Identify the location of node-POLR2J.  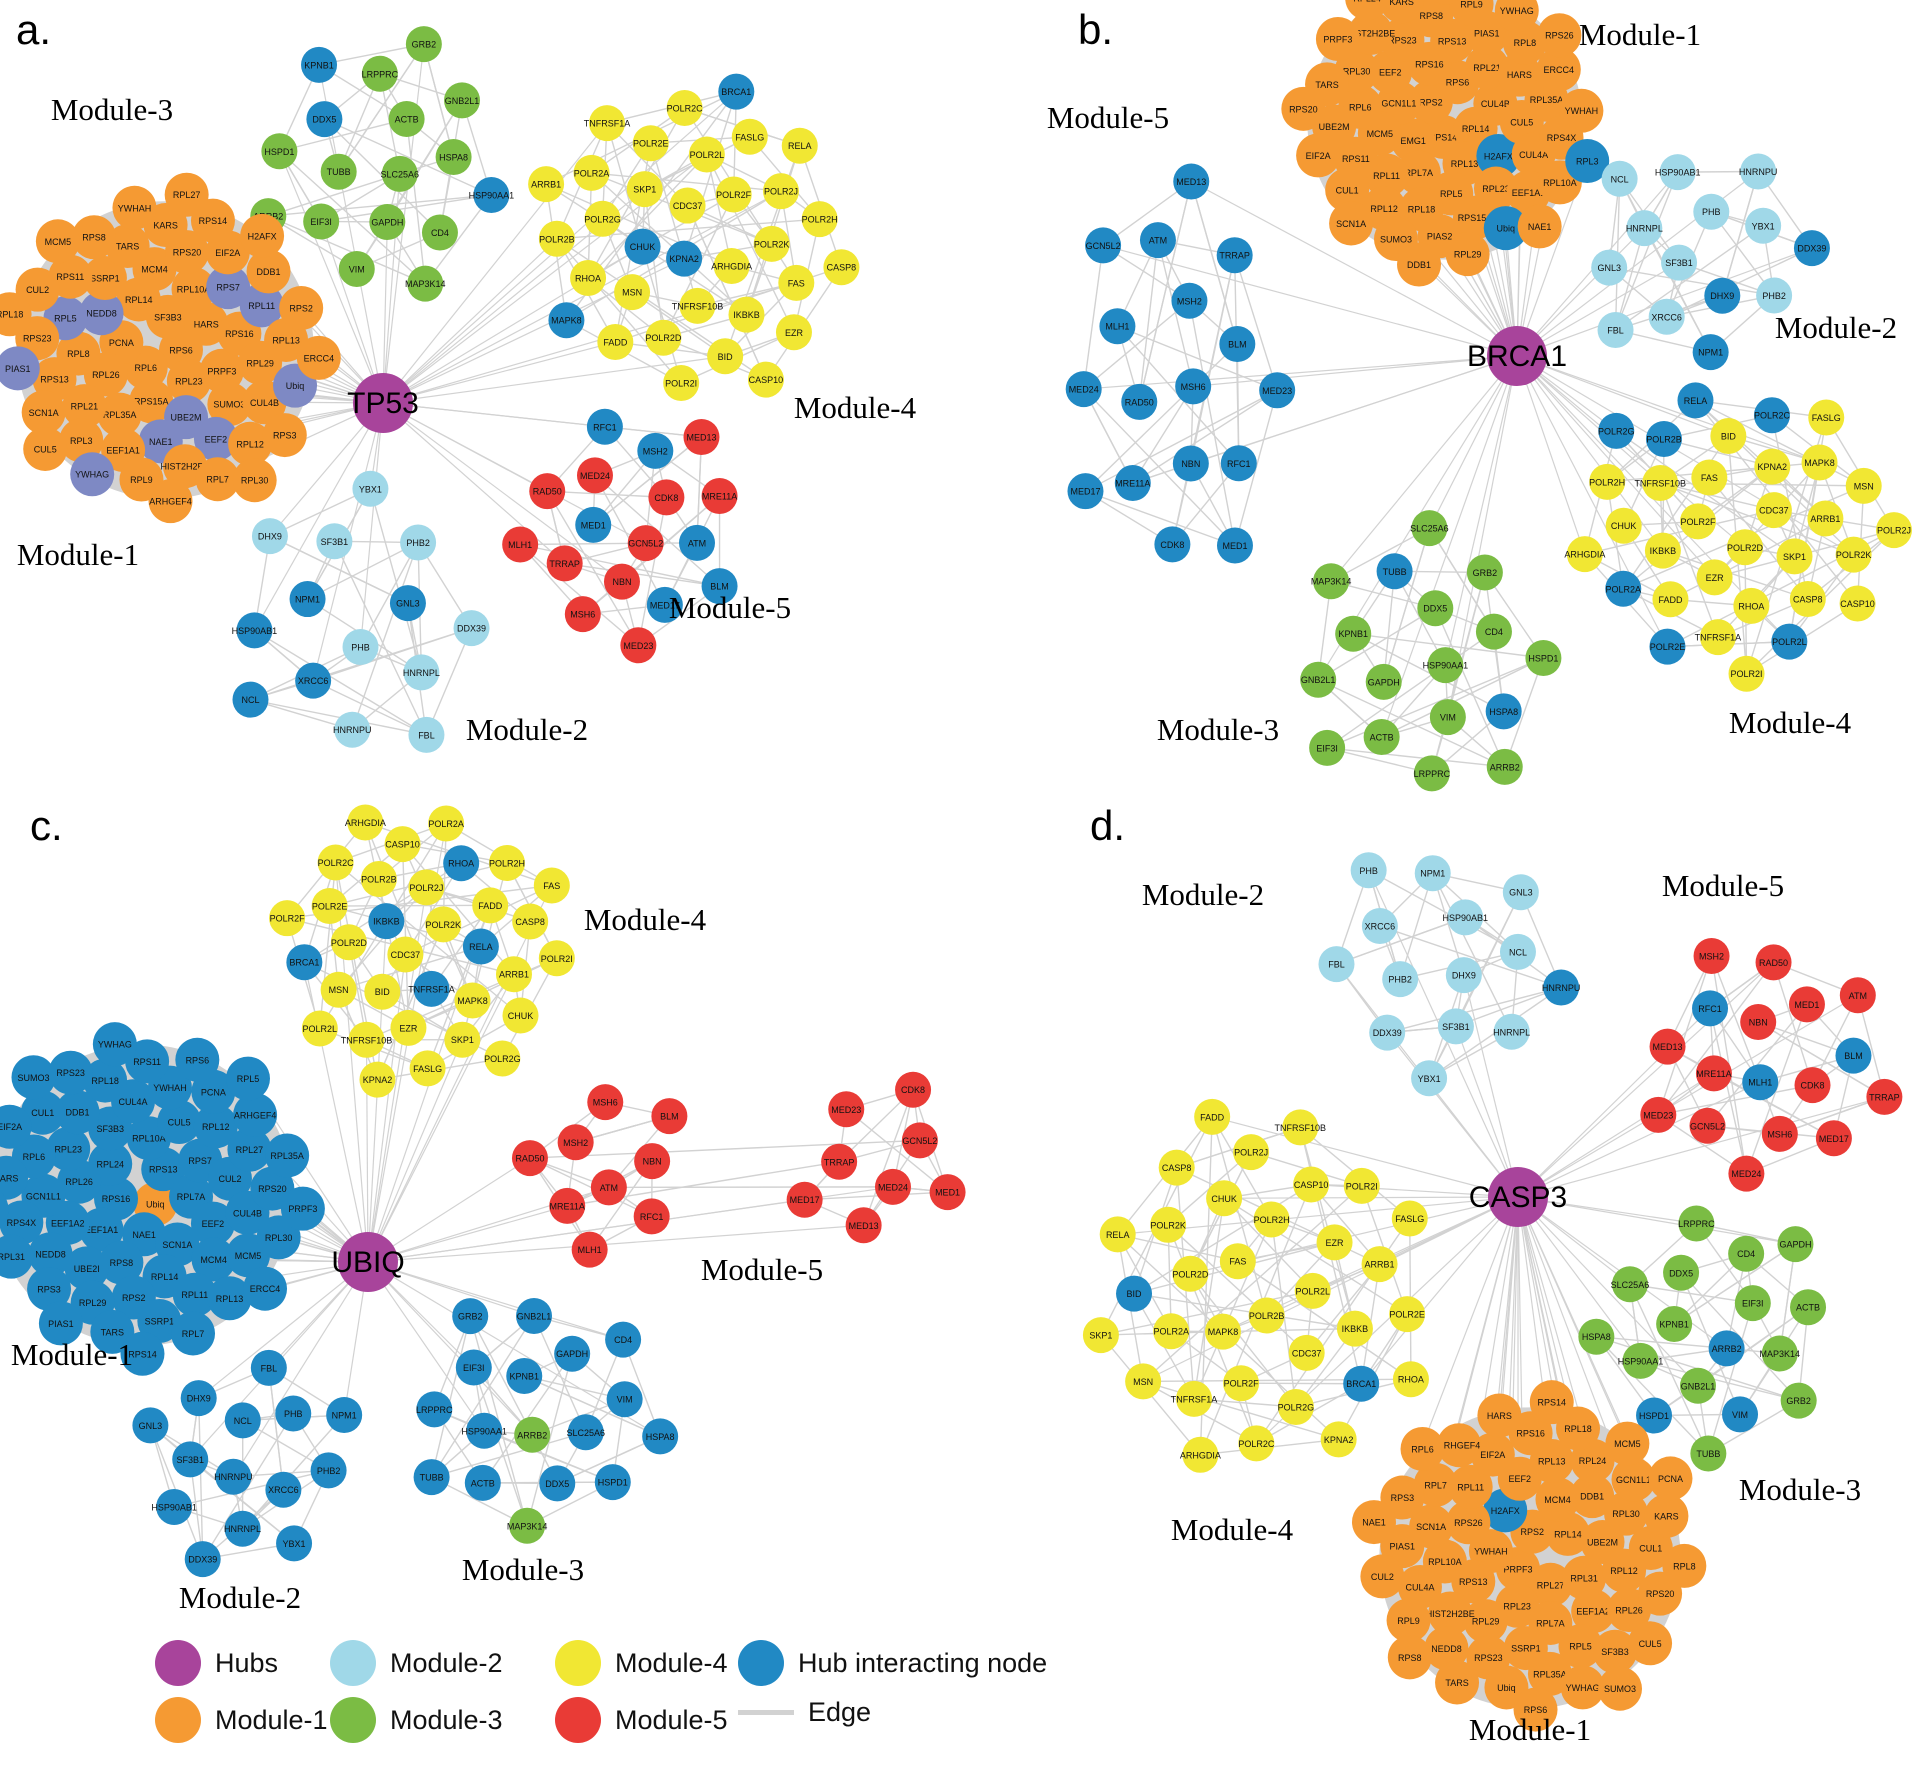
(1893, 530).